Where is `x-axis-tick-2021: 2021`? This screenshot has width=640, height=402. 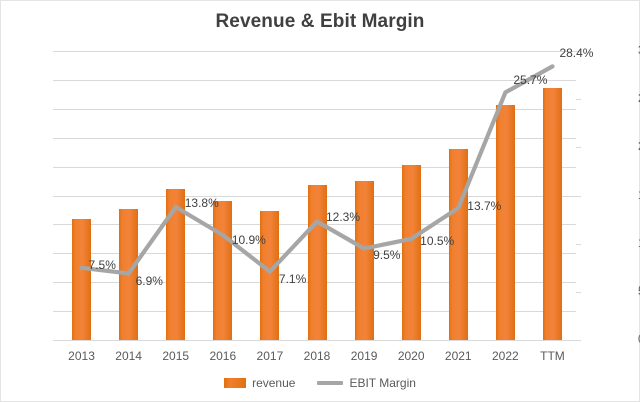 x-axis-tick-2021: 2021 is located at coordinates (458, 356).